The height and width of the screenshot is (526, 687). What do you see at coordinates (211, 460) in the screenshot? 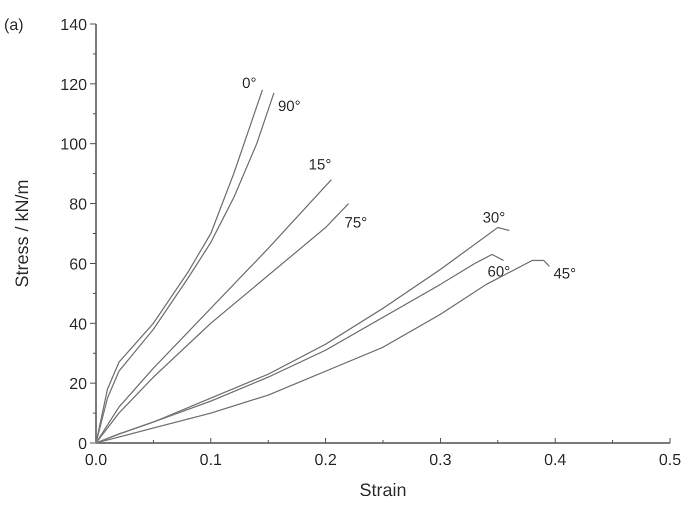
I see `x-tick-label: 0.1` at bounding box center [211, 460].